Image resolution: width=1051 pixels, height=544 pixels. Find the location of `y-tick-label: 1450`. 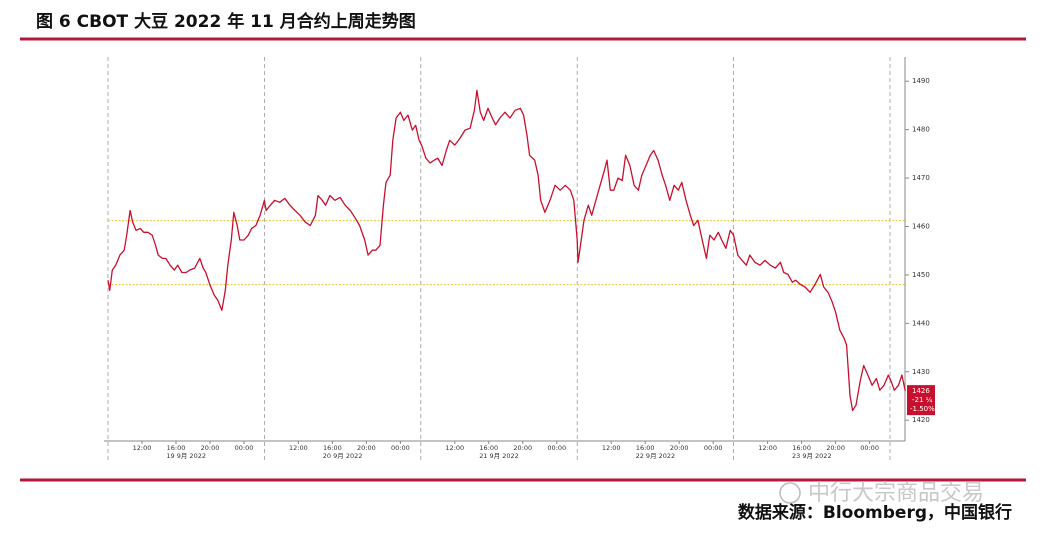

y-tick-label: 1450 is located at coordinates (921, 275).